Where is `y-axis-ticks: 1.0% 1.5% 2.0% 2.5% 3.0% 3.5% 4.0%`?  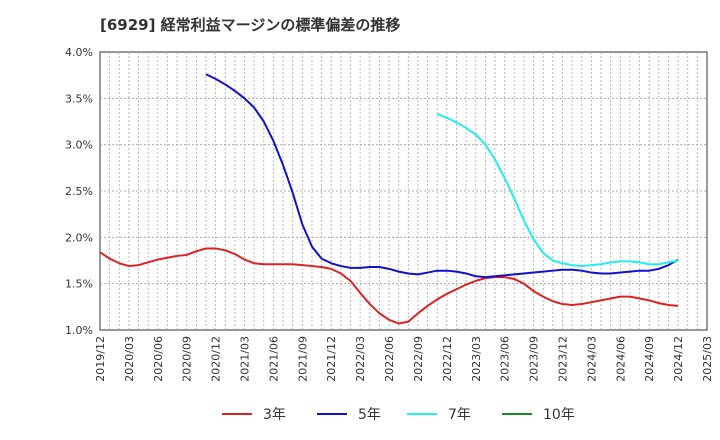
y-axis-ticks: 1.0% 1.5% 2.0% 2.5% 3.0% 3.5% 4.0% is located at coordinates (79, 191).